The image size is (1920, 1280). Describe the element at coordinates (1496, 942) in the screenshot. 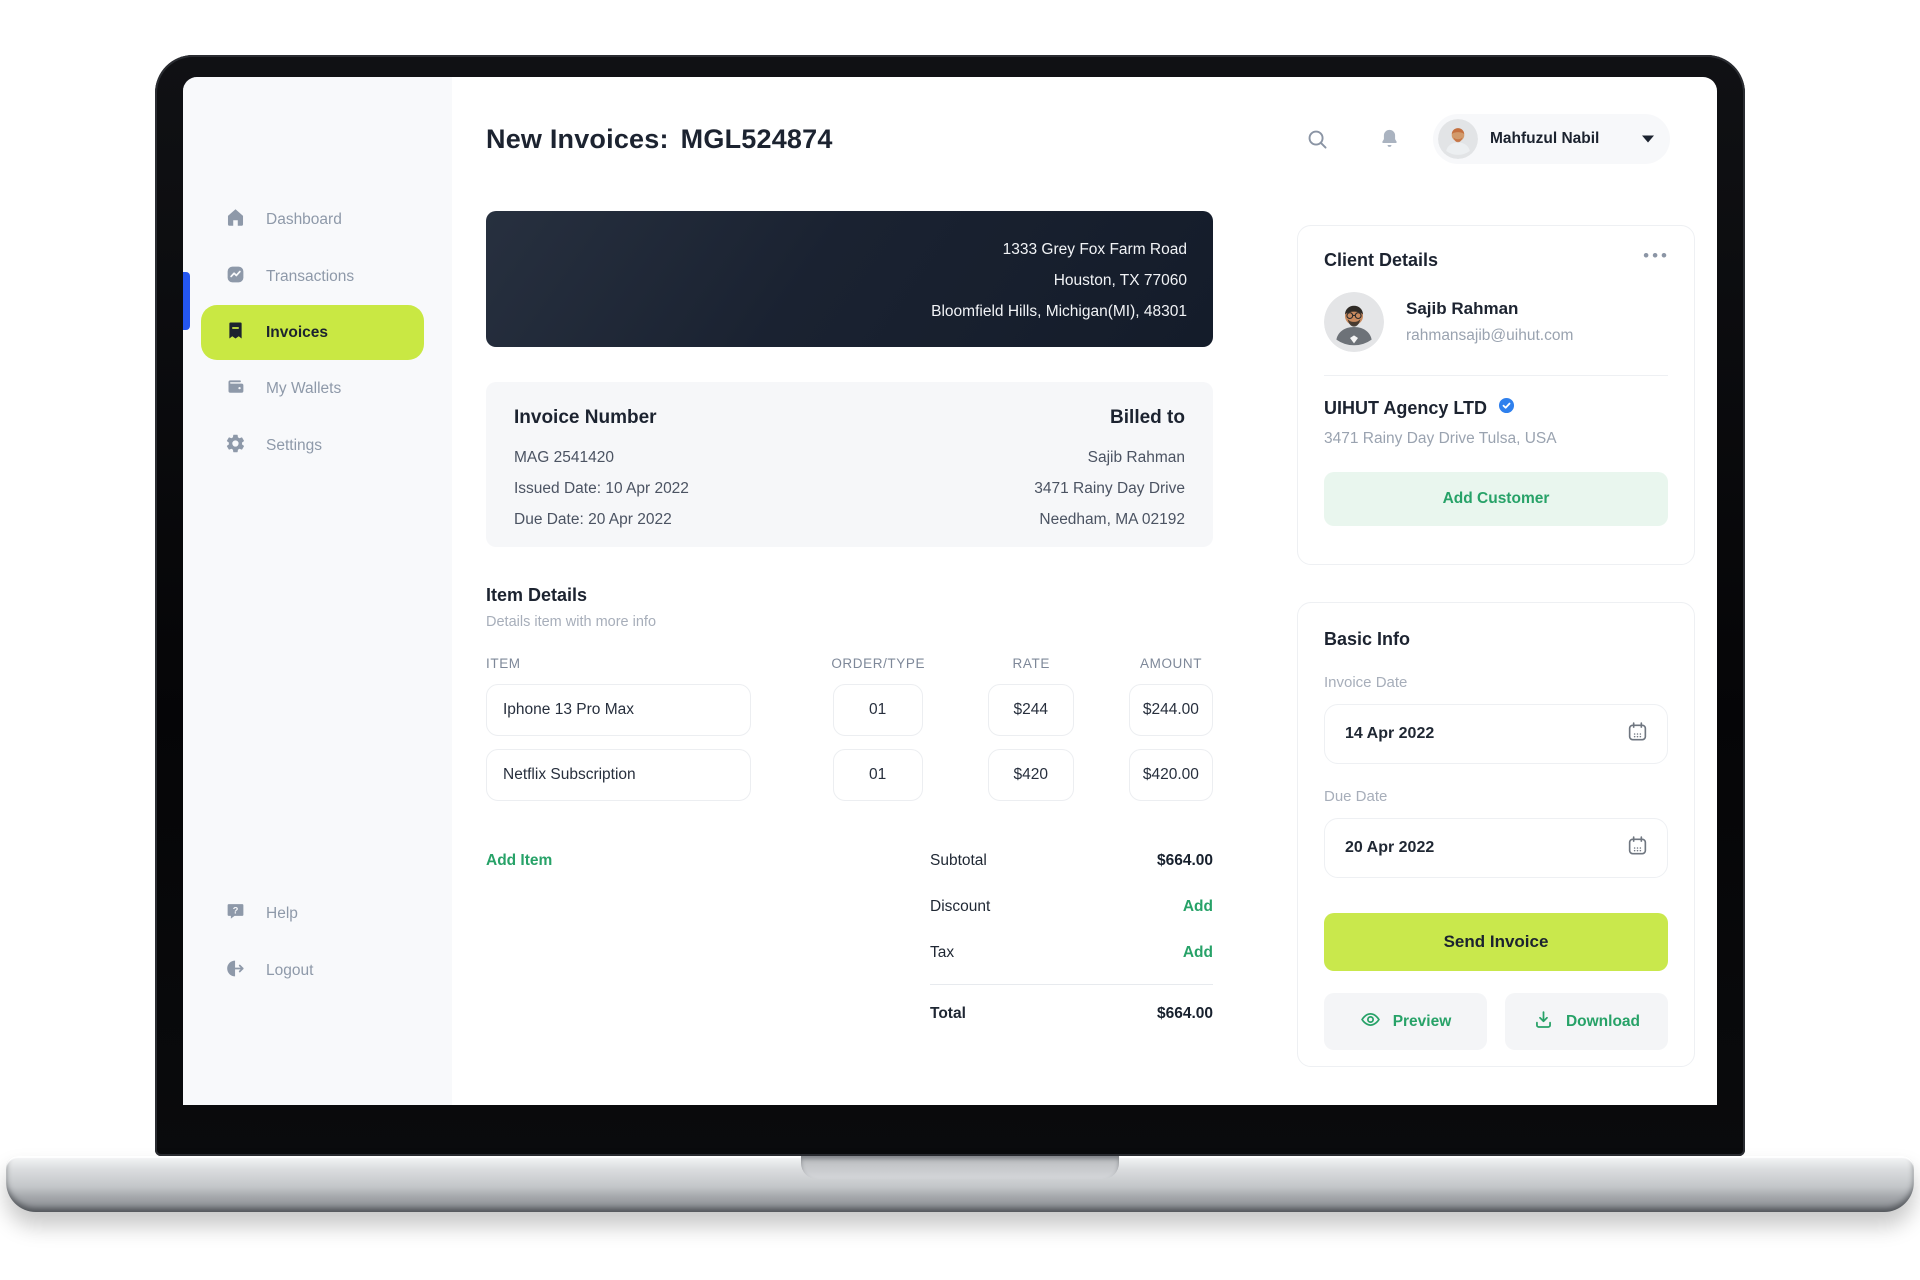

I see `send-invoice-button: Send Invoice` at that location.